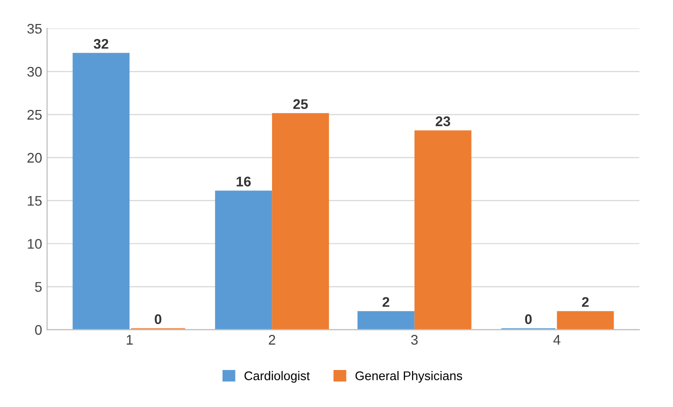 Image resolution: width=673 pixels, height=407 pixels. Describe the element at coordinates (129, 340) in the screenshot. I see `x-tick-label: 1` at that location.